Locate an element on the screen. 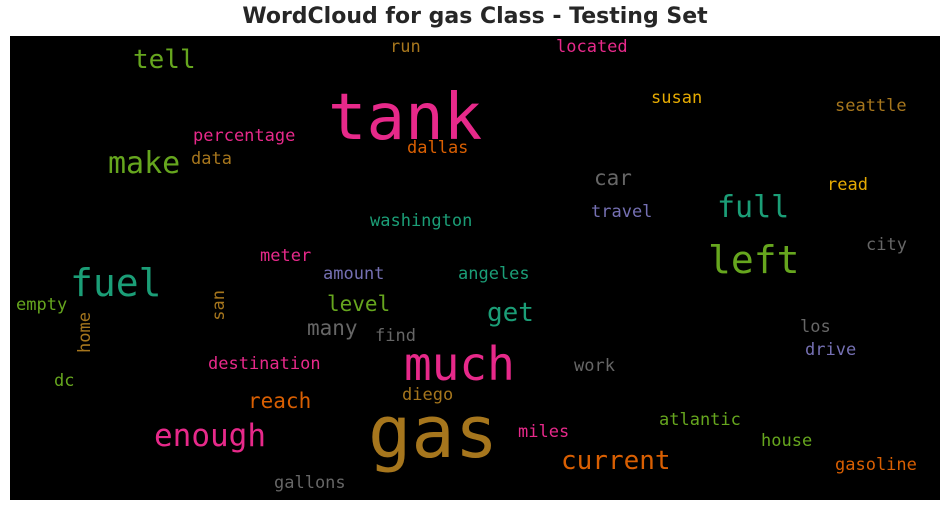  word-much: much is located at coordinates (459, 364).